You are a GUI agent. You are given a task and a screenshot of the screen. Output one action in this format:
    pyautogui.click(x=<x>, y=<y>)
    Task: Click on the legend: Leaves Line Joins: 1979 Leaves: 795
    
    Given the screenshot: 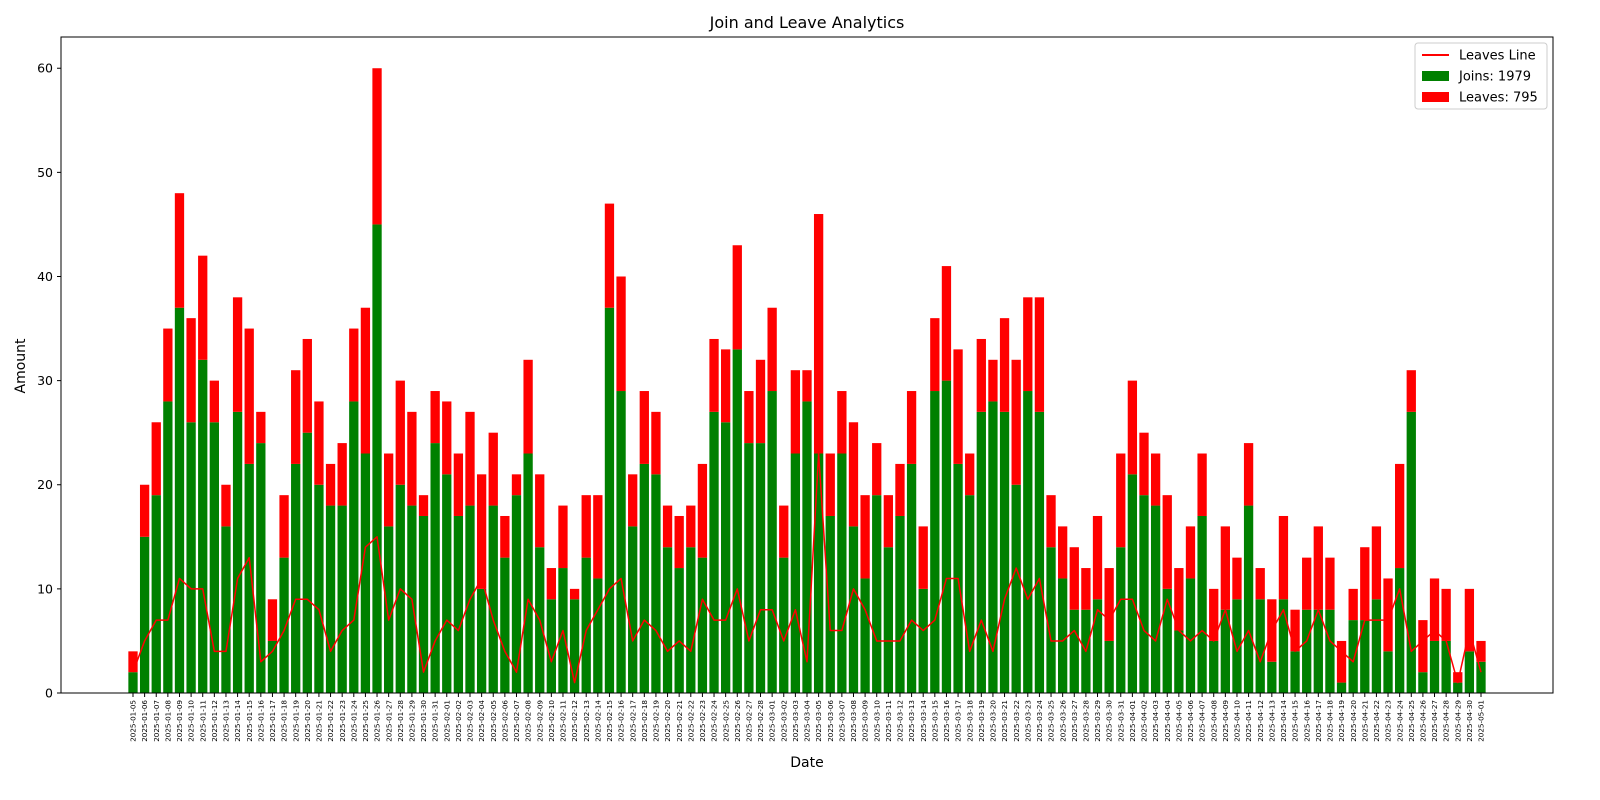 What is the action you would take?
    pyautogui.click(x=1481, y=76)
    